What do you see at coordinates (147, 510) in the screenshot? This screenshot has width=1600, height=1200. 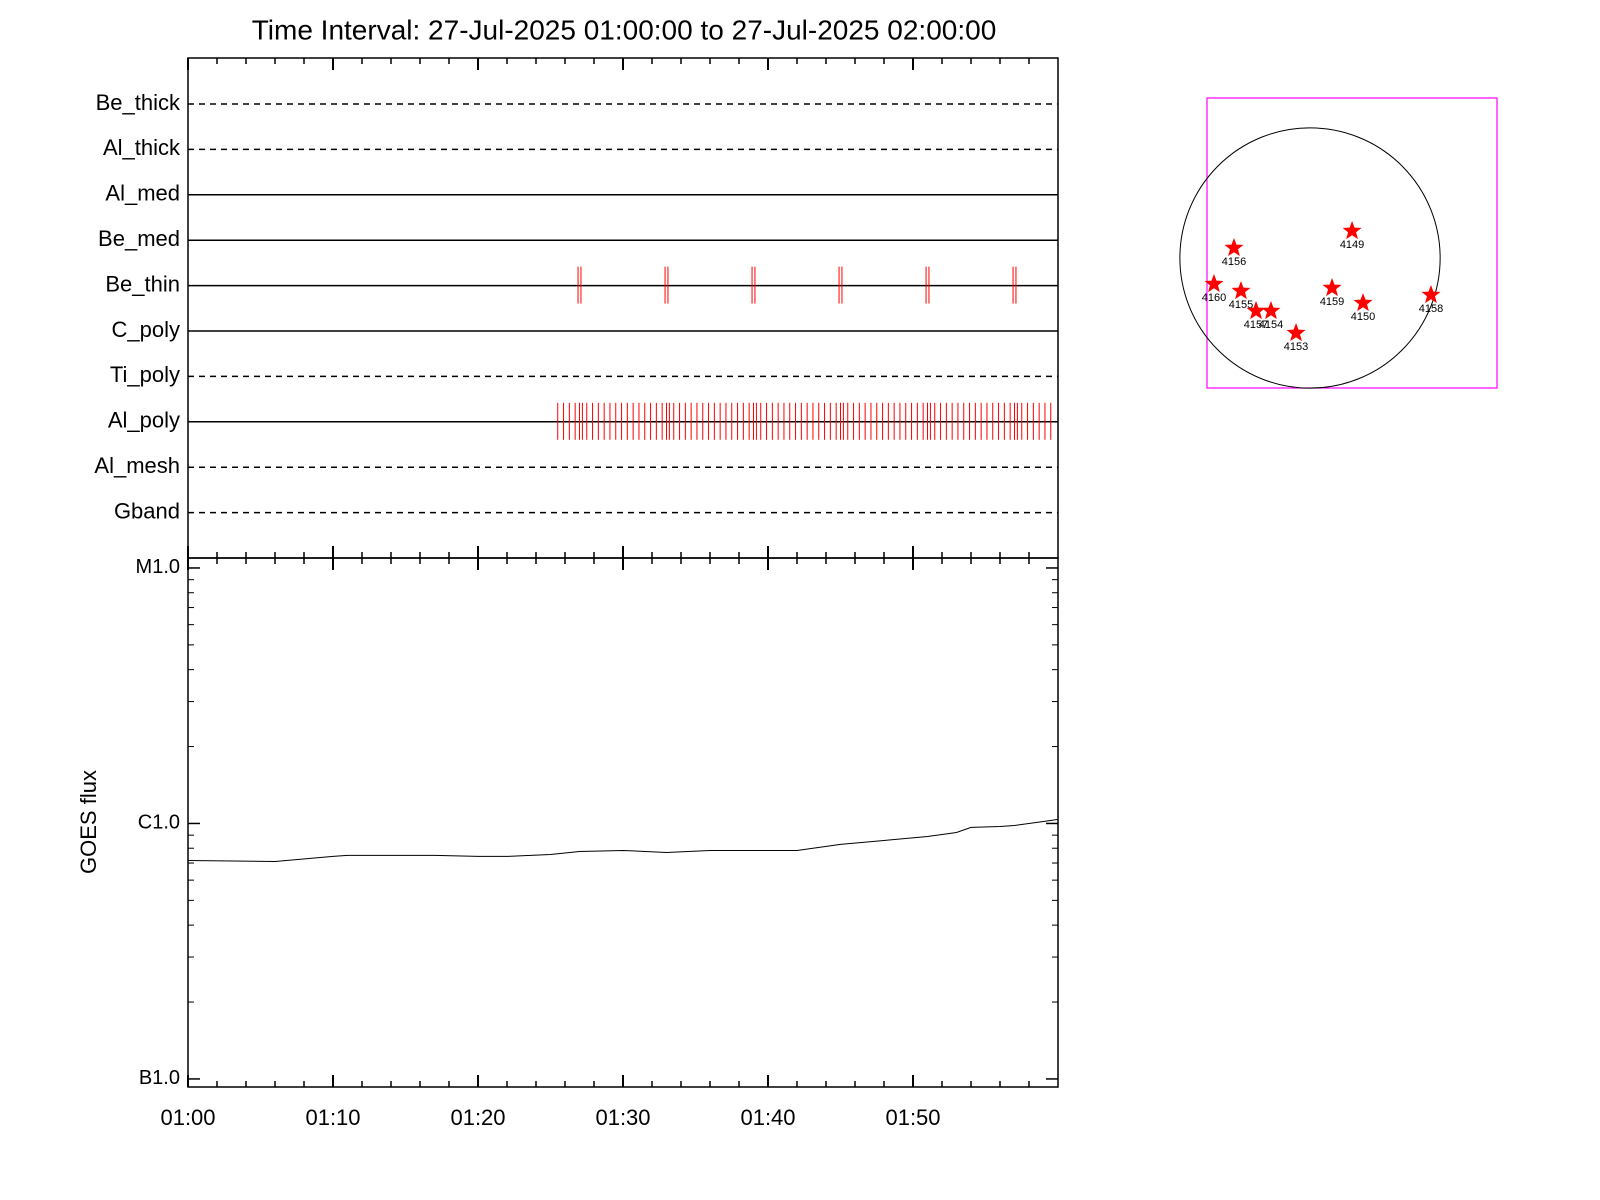 I see `filter-label: Gband` at bounding box center [147, 510].